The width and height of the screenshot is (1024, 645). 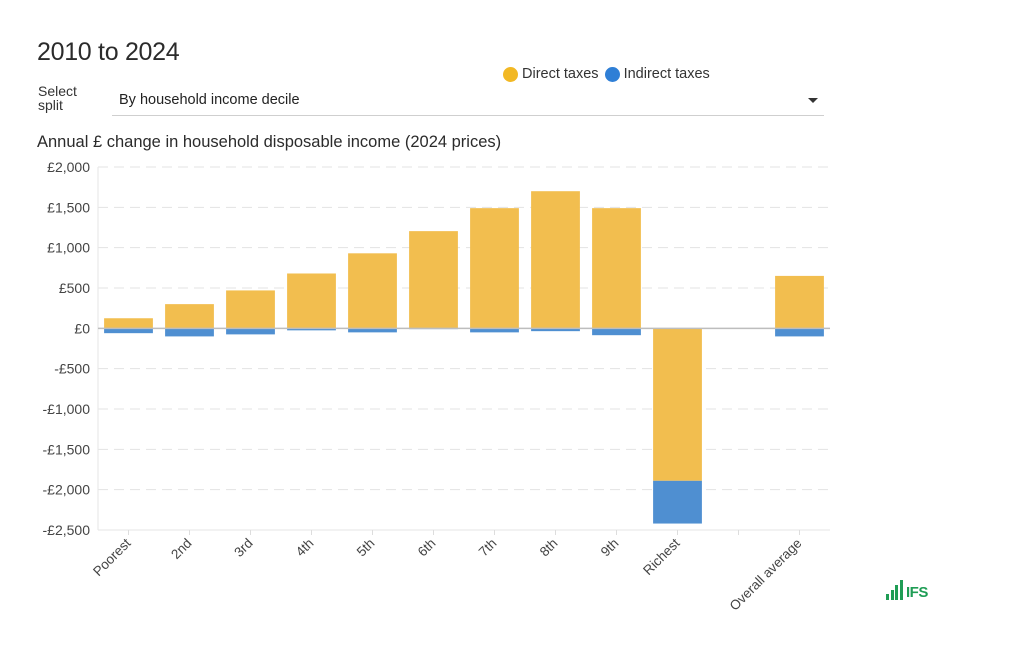 What do you see at coordinates (67, 490) in the screenshot?
I see `y-tick-label: -£2,000` at bounding box center [67, 490].